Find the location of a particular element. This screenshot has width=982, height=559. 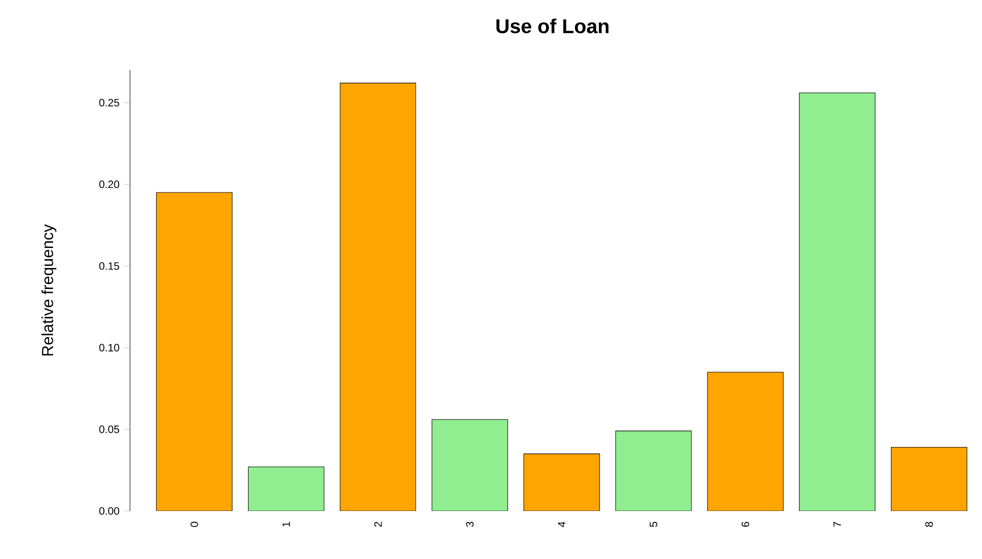

y-axis-title: Relative frequency is located at coordinates (48, 290).